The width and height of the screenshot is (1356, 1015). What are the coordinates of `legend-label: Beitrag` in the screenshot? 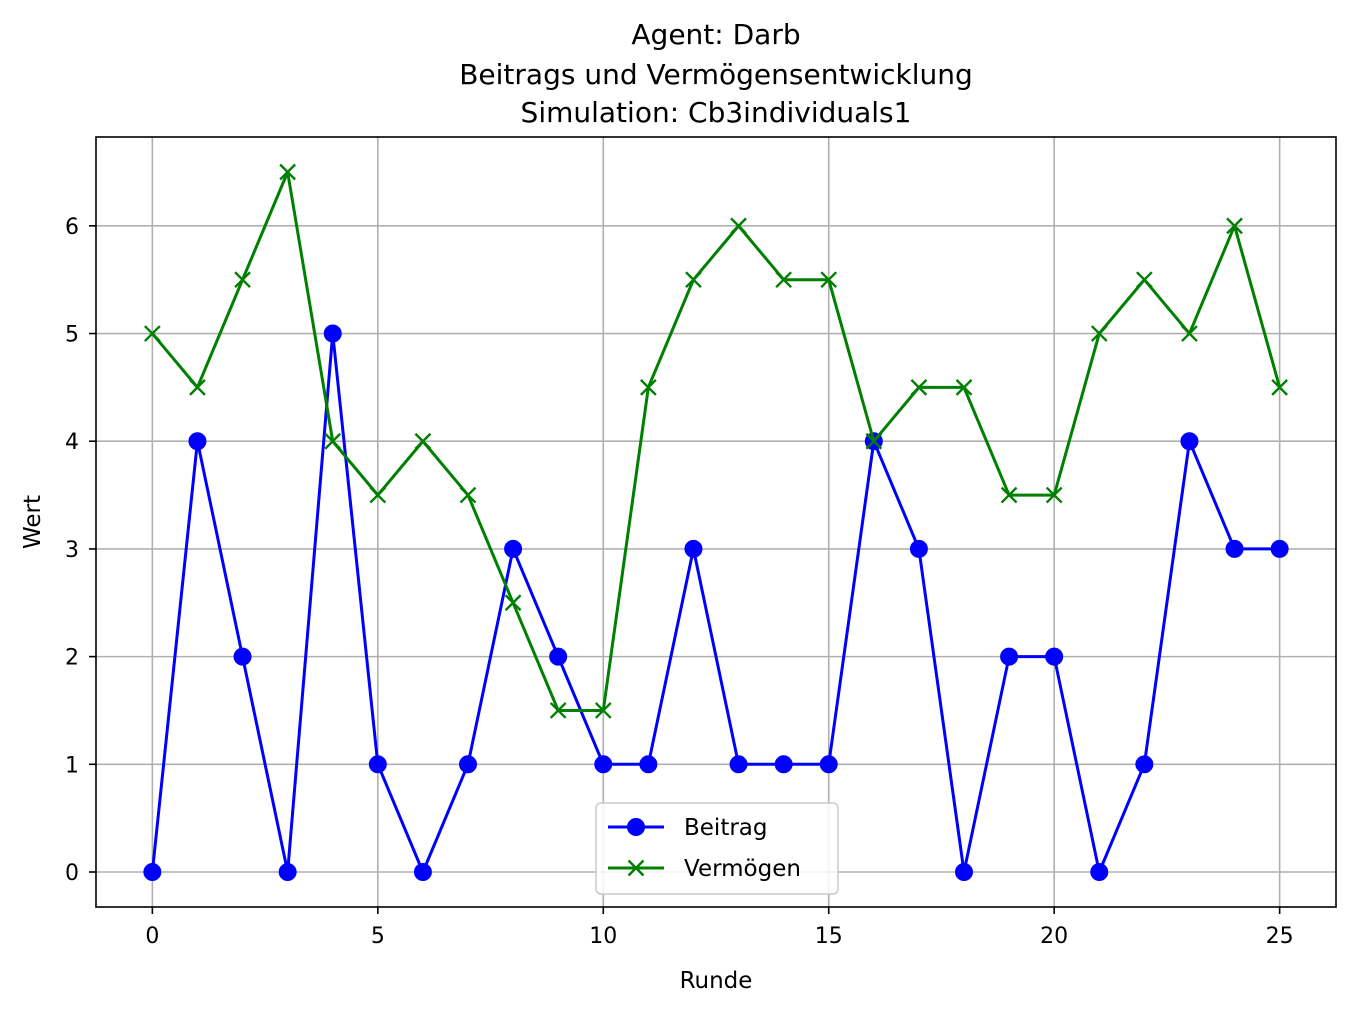 It's located at (726, 828).